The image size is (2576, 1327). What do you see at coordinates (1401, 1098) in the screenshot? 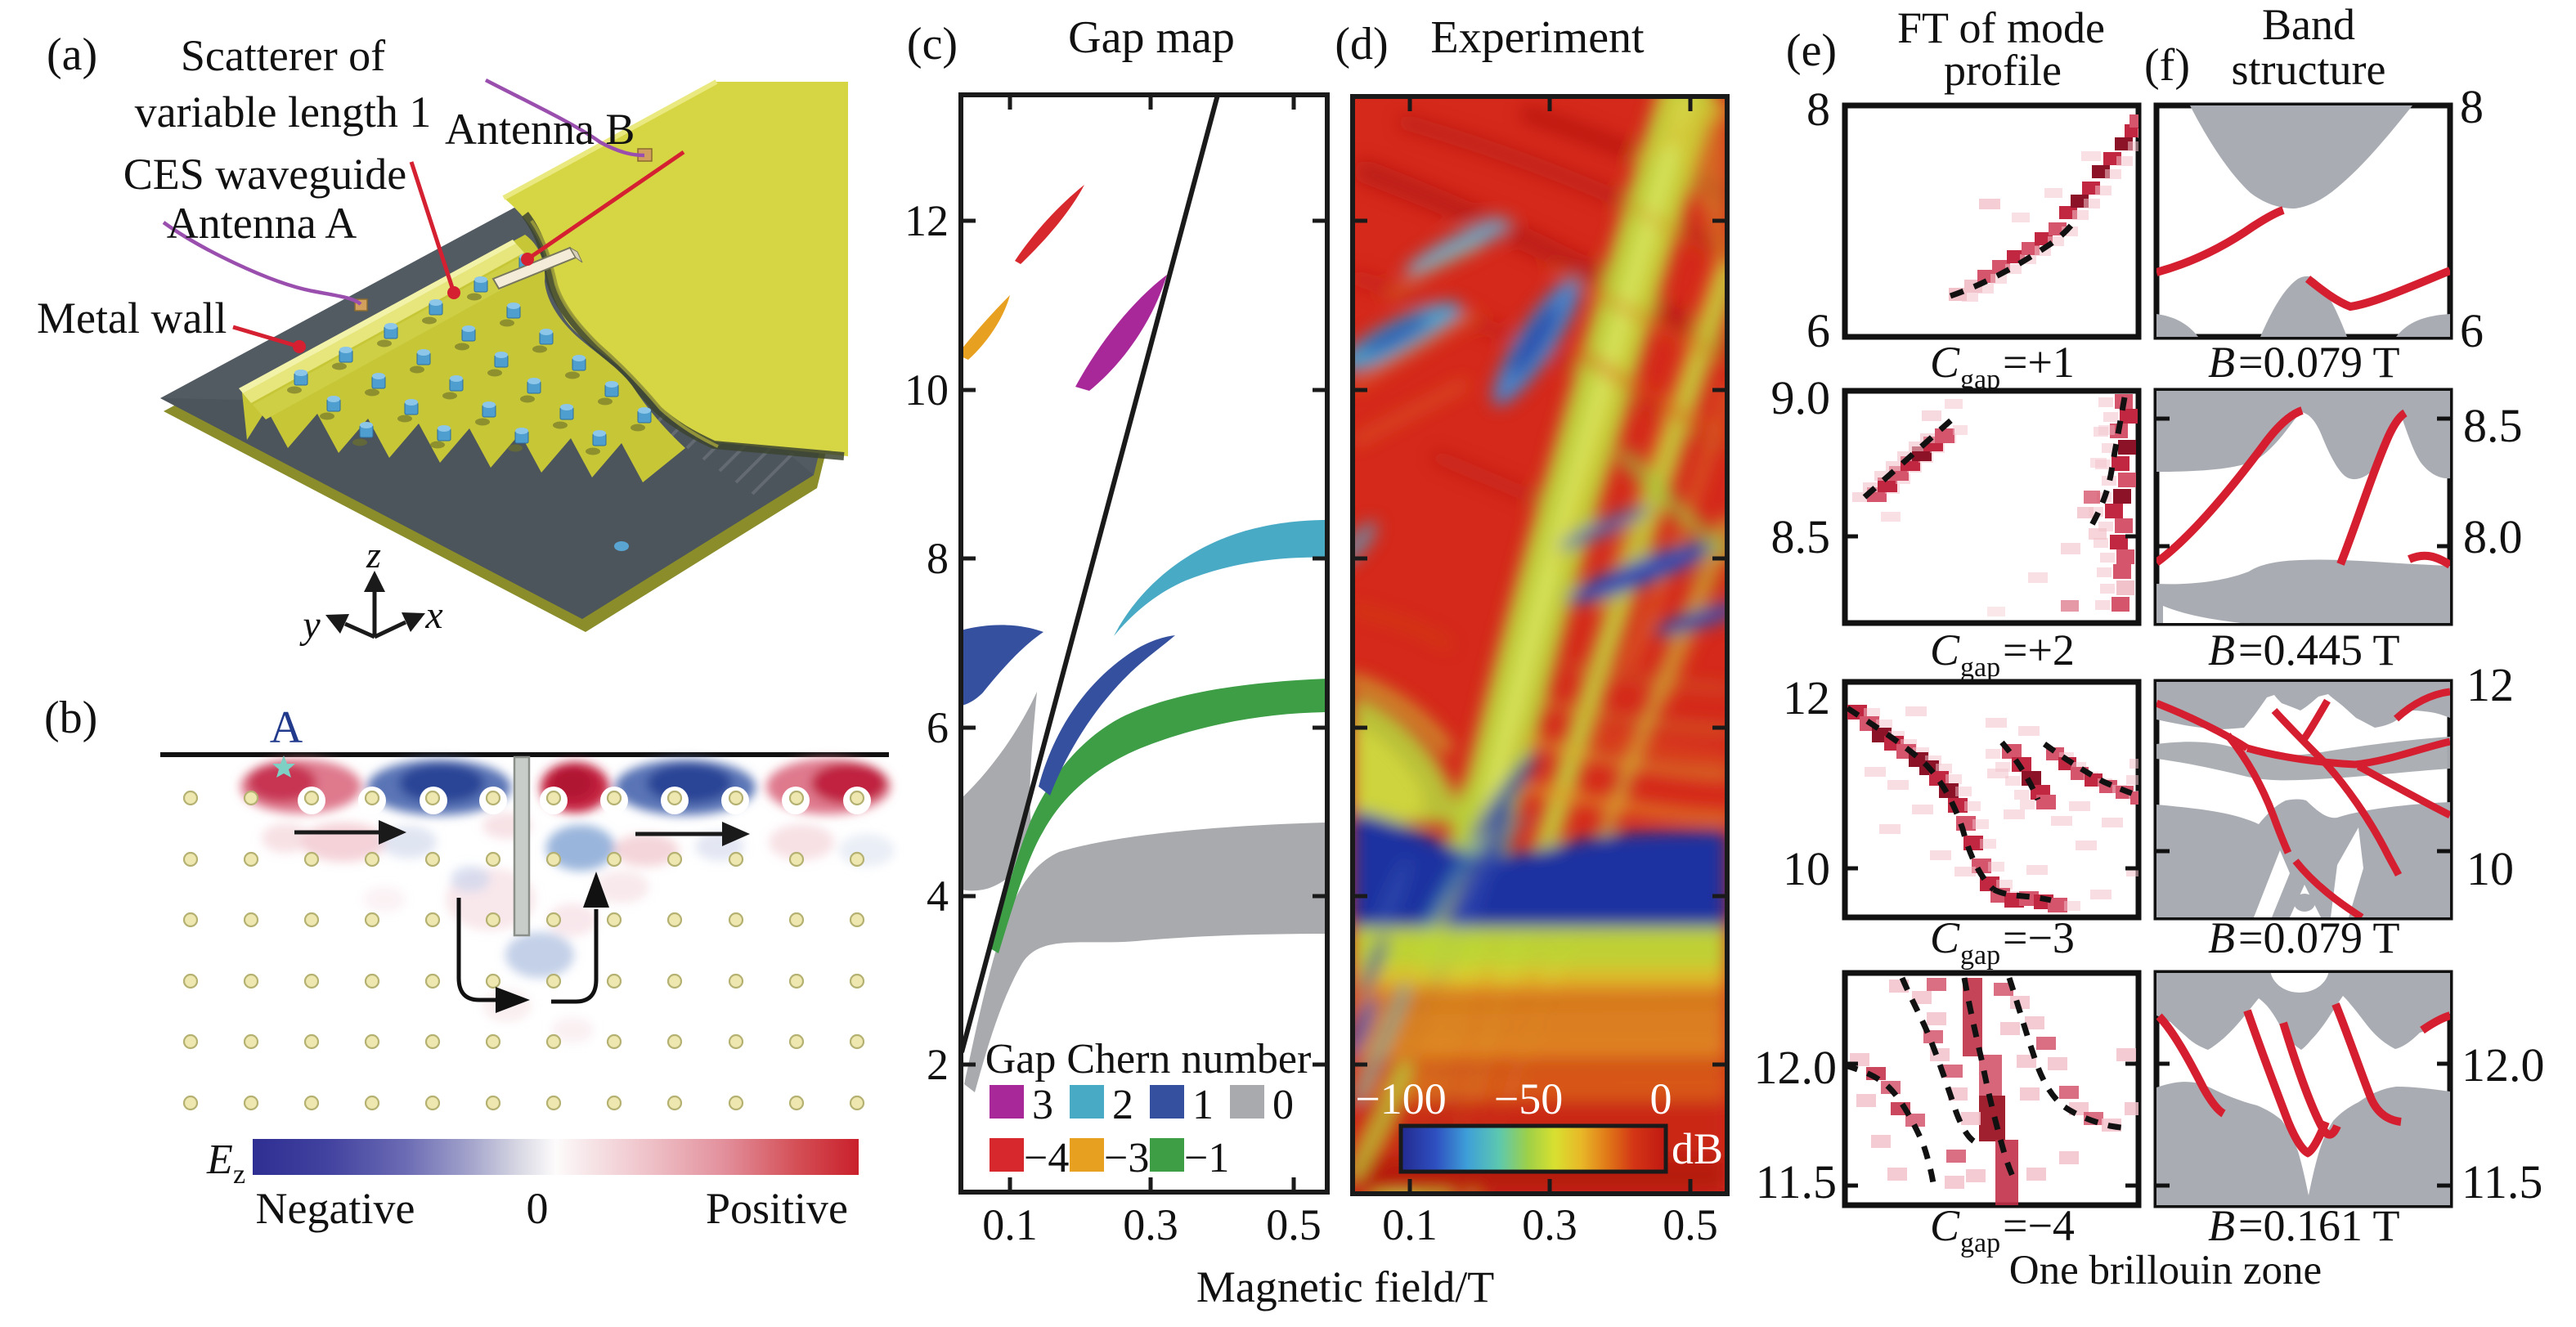
I see `svg-text: −100` at bounding box center [1401, 1098].